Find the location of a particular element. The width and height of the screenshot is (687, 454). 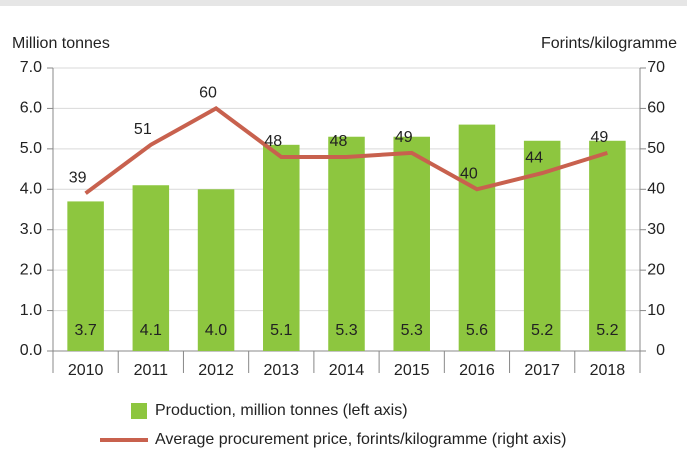

y-tick-label: 0.0 is located at coordinates (31, 350).